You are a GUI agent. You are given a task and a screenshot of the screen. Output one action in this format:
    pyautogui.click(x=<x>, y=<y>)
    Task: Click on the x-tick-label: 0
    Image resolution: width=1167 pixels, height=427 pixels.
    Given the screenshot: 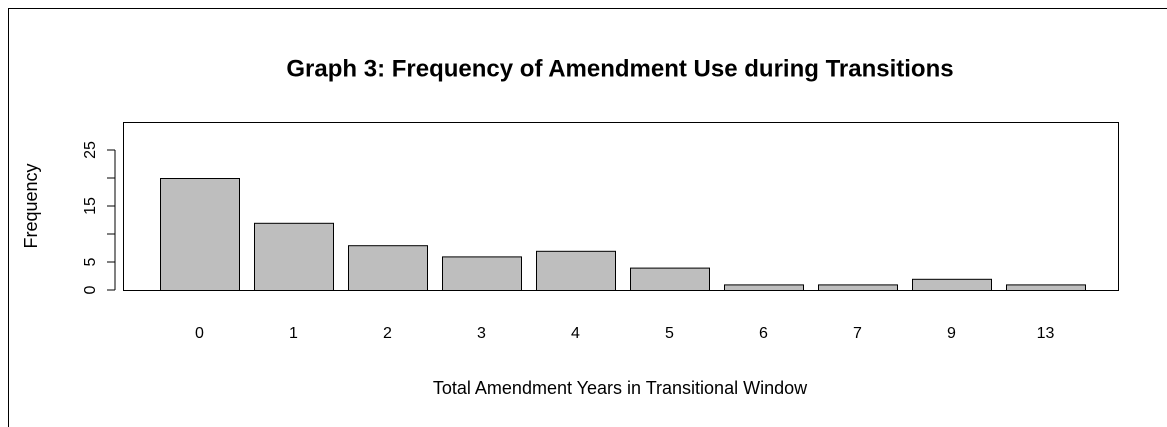 What is the action you would take?
    pyautogui.click(x=199, y=333)
    